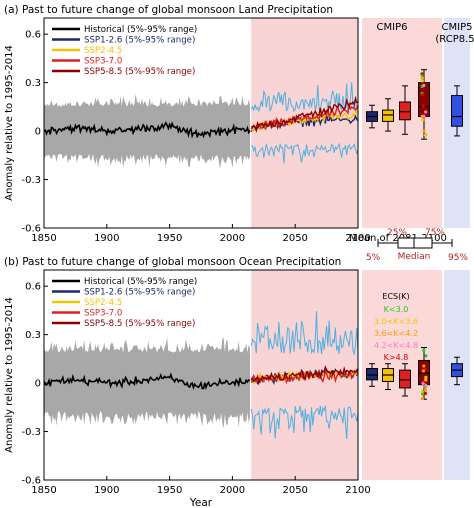 Image resolution: width=474 pixels, height=508 pixels. Describe the element at coordinates (31, 432) in the screenshot. I see `y-tick-label-b: -0.3` at that location.